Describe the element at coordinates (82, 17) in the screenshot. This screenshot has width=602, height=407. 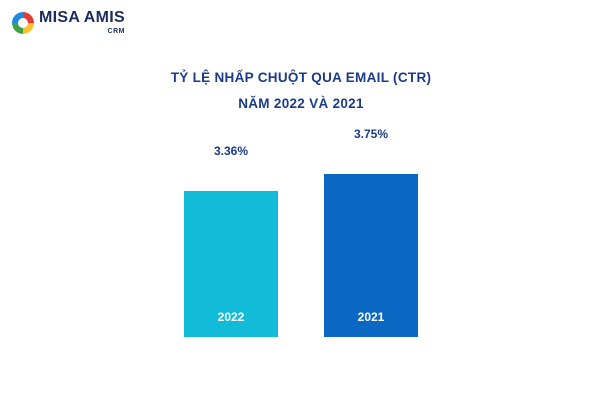
I see `logo-name: MISA AMIS` at that location.